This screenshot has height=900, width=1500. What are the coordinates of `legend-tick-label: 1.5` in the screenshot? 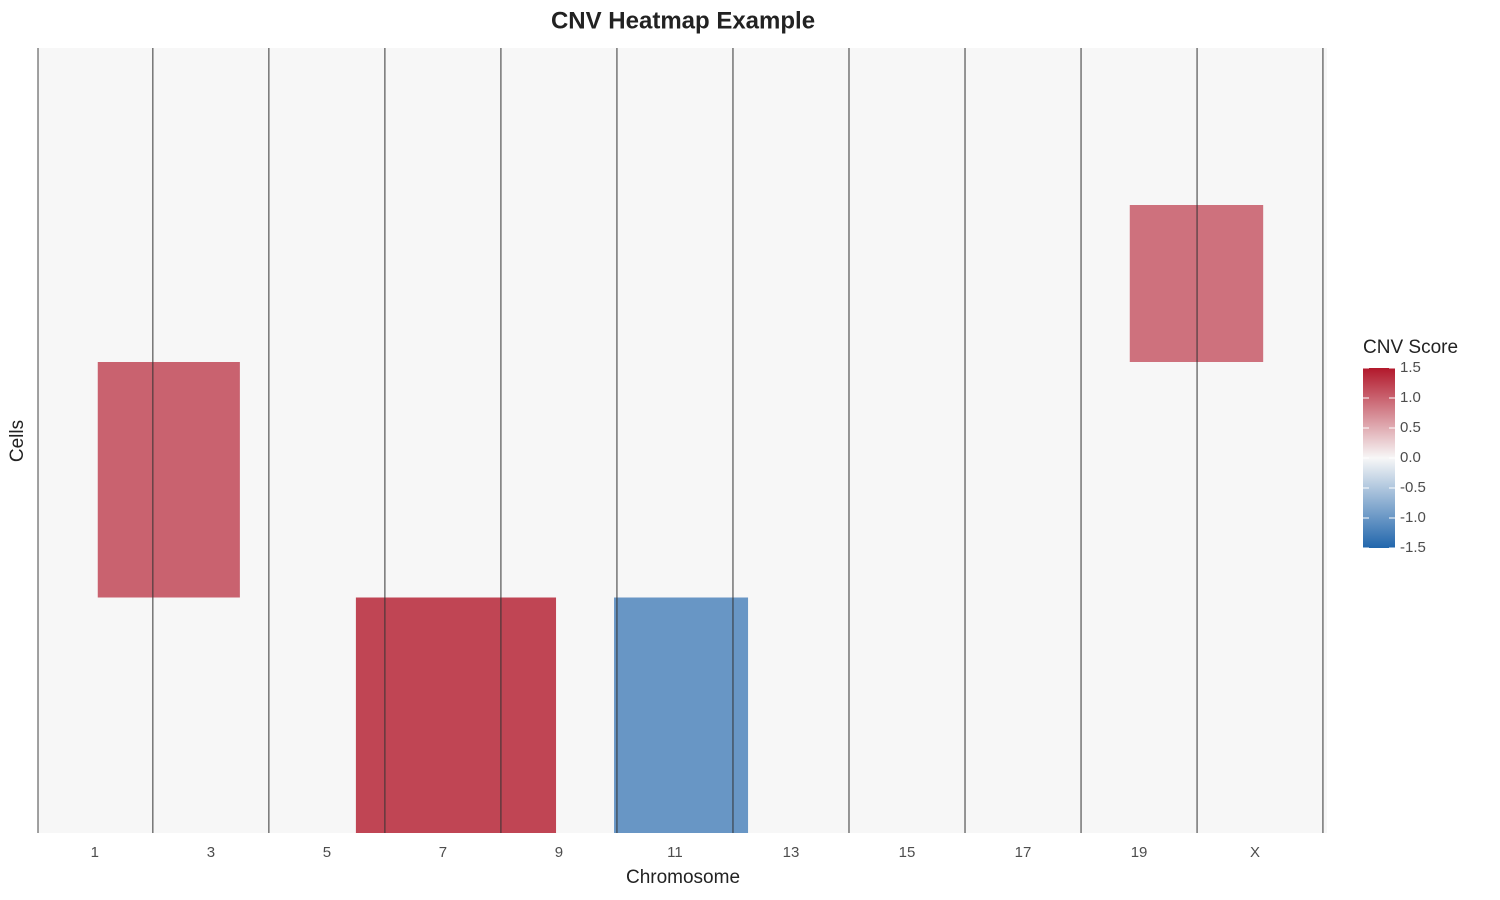 It's located at (1410, 367).